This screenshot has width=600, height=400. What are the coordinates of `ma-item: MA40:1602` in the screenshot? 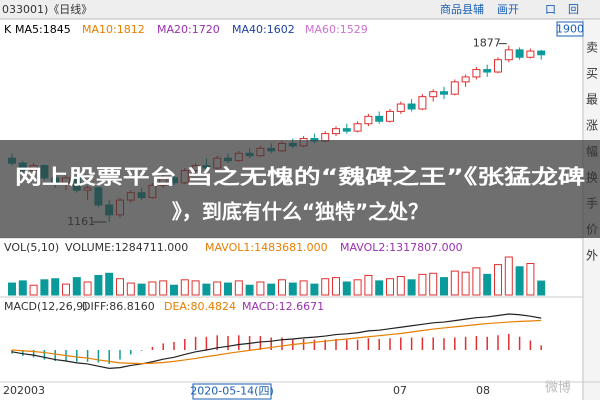 It's located at (263, 29).